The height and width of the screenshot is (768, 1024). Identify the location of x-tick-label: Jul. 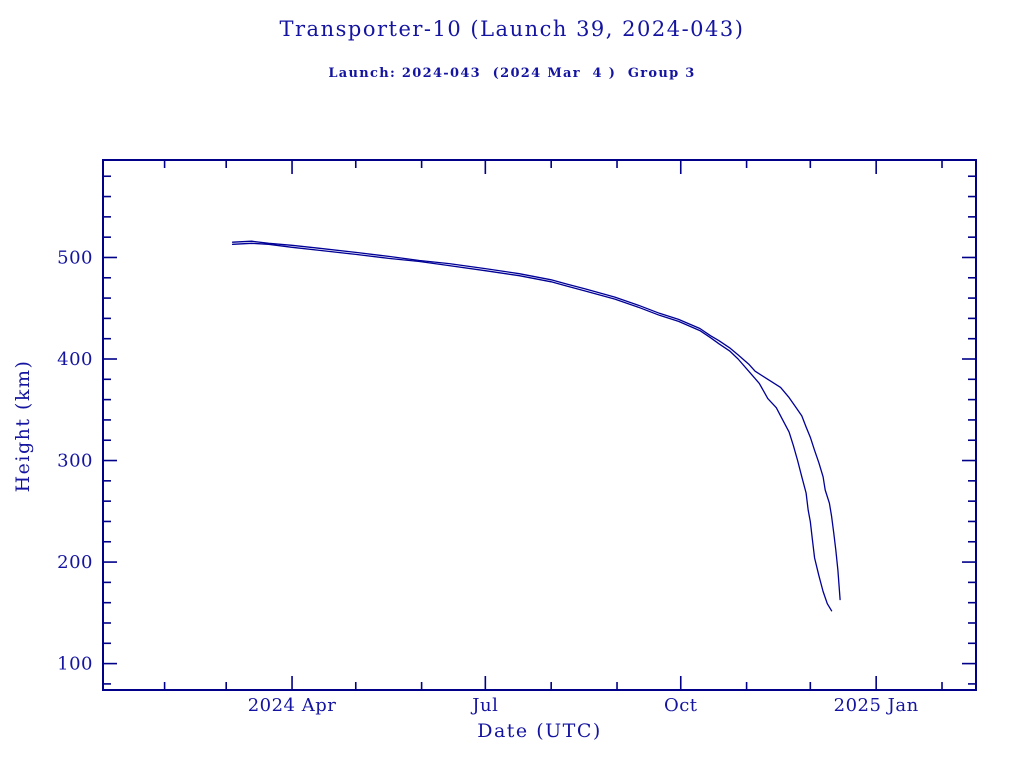
(484, 705).